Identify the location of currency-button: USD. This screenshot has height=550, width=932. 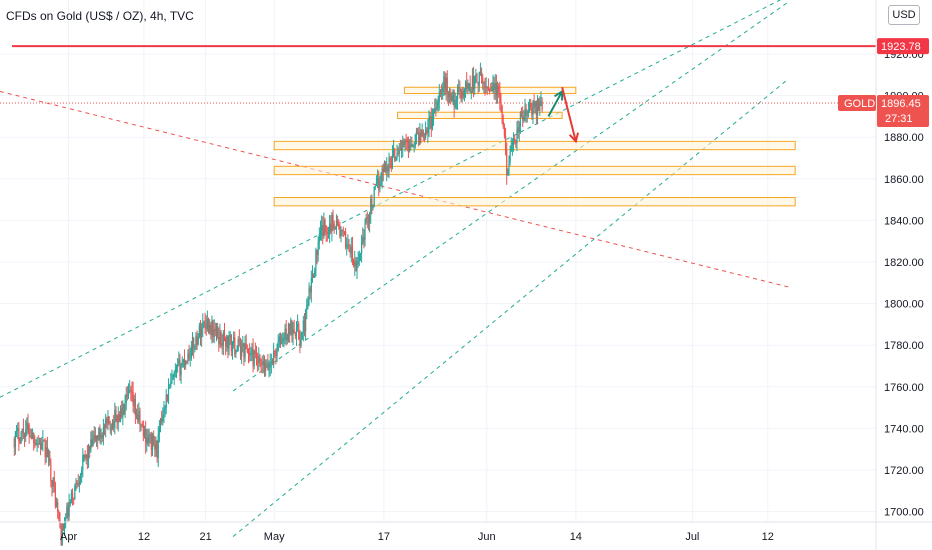
(904, 15).